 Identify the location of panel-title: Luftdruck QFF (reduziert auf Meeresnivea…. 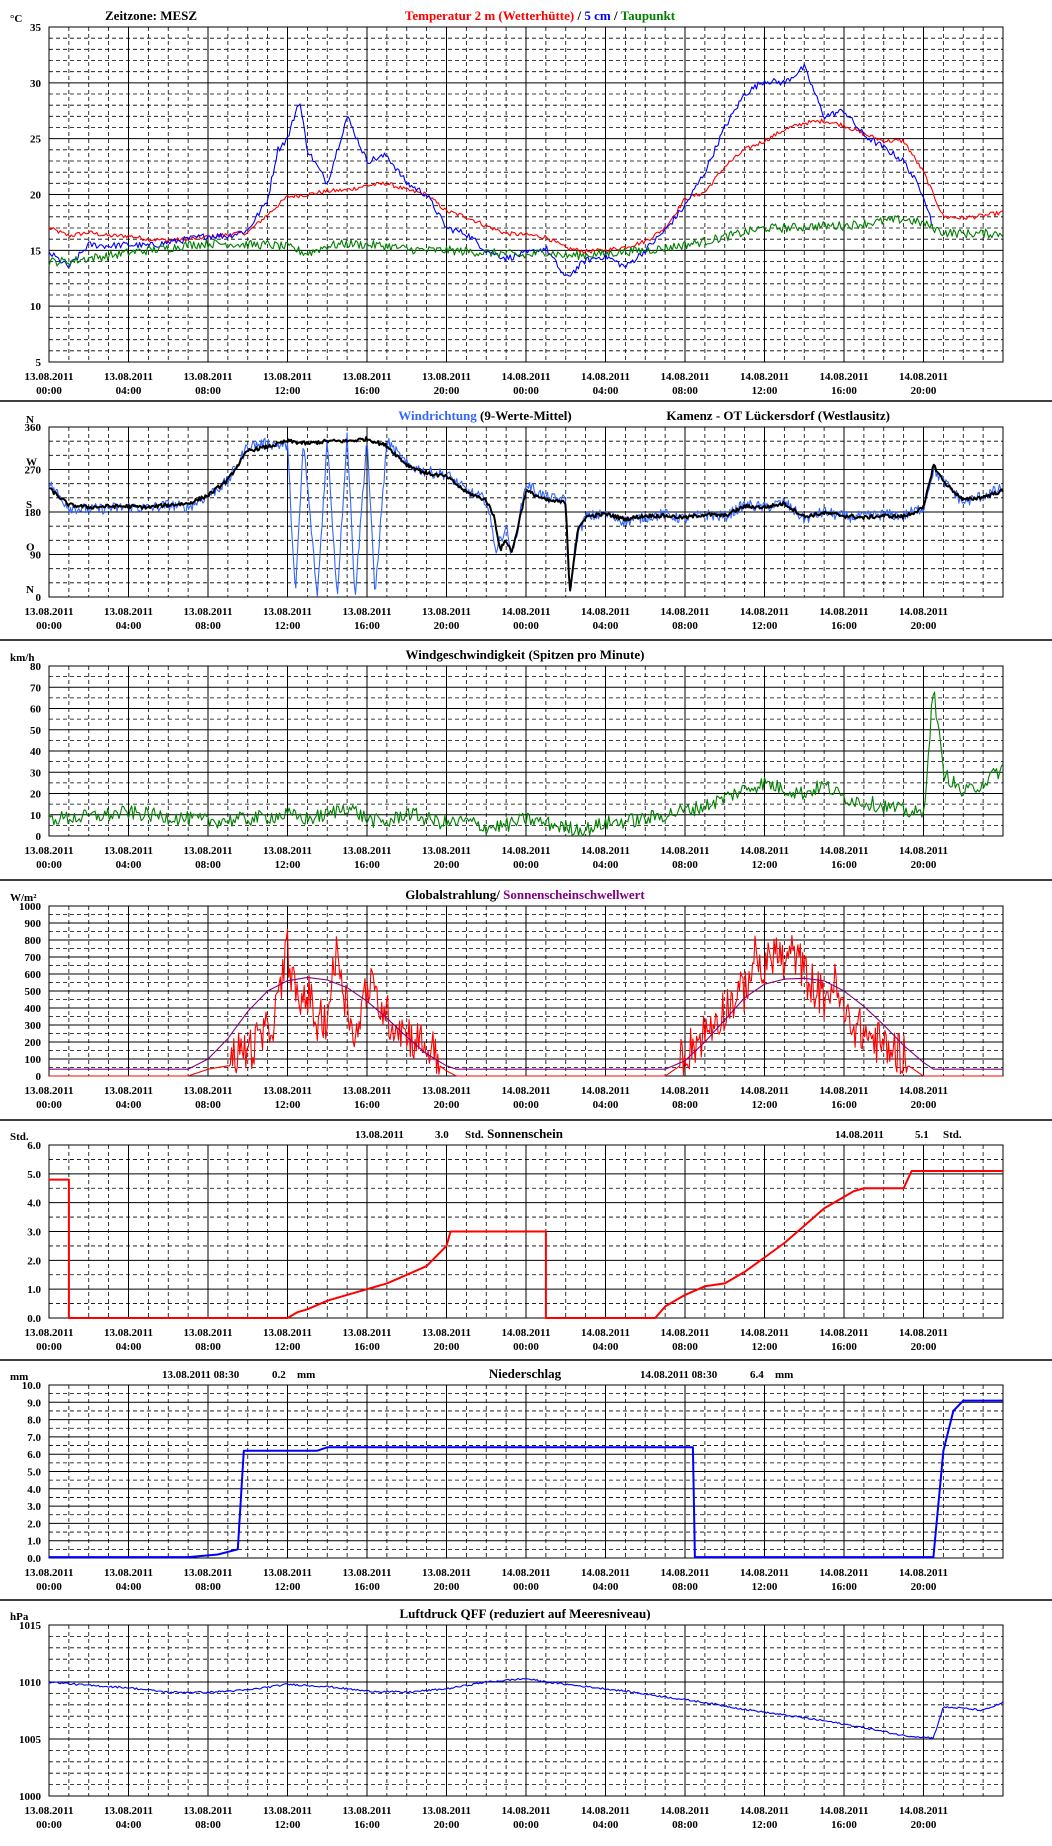
(524, 1613).